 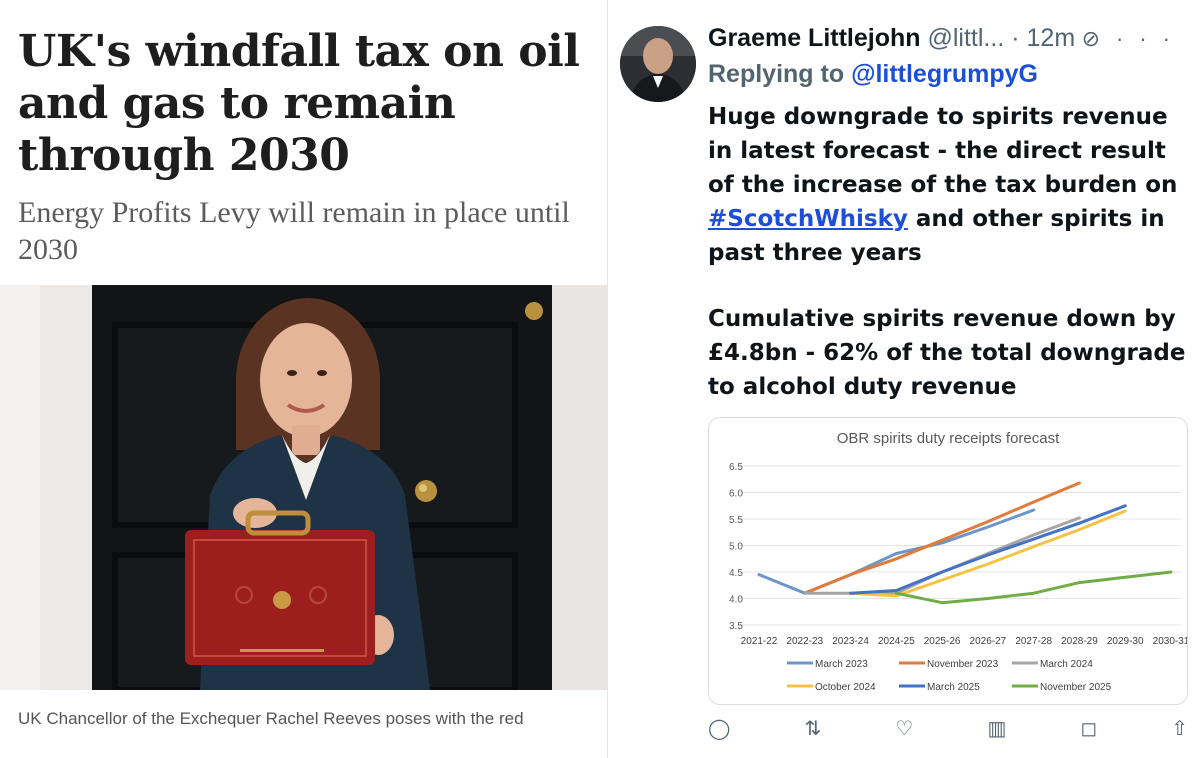 What do you see at coordinates (1179, 729) in the screenshot?
I see `share-icon: ⇧` at bounding box center [1179, 729].